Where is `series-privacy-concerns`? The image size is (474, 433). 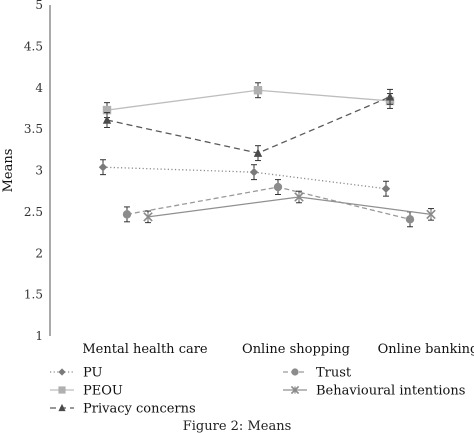
series-privacy-concerns is located at coordinates (248, 125).